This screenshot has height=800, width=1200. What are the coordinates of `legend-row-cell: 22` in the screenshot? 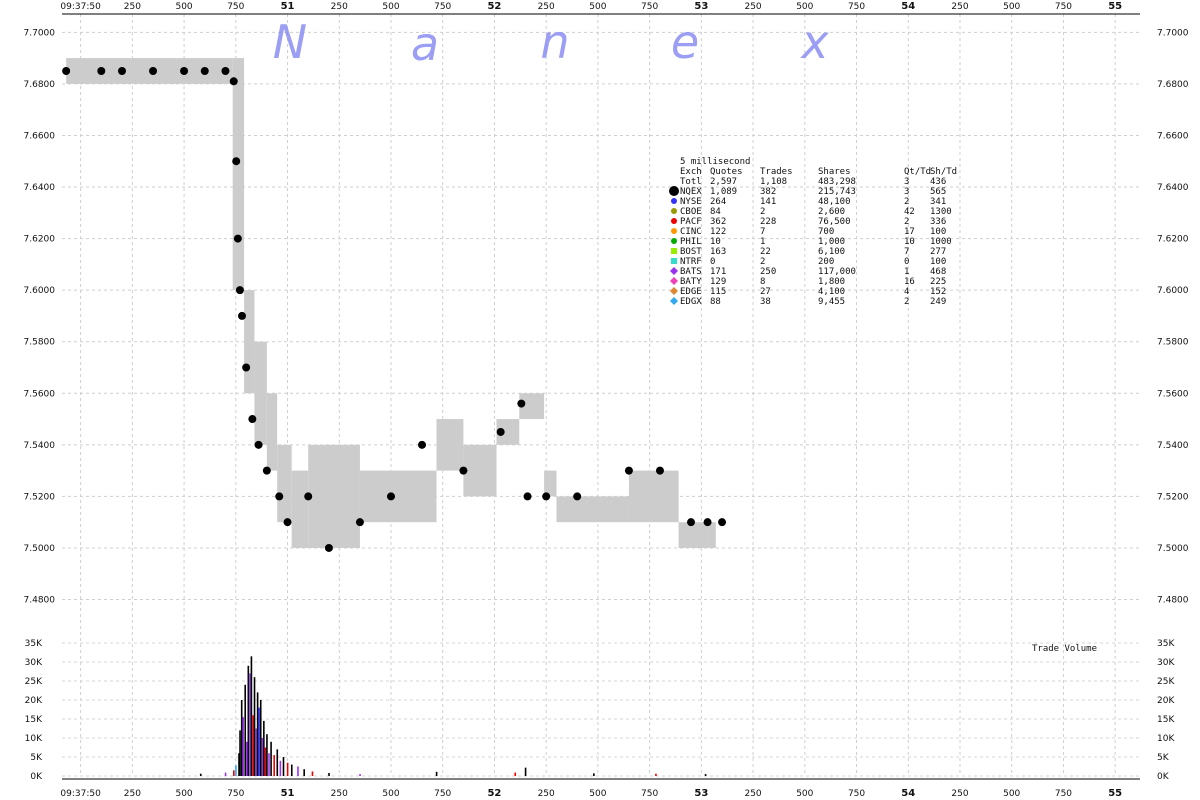 It's located at (765, 252).